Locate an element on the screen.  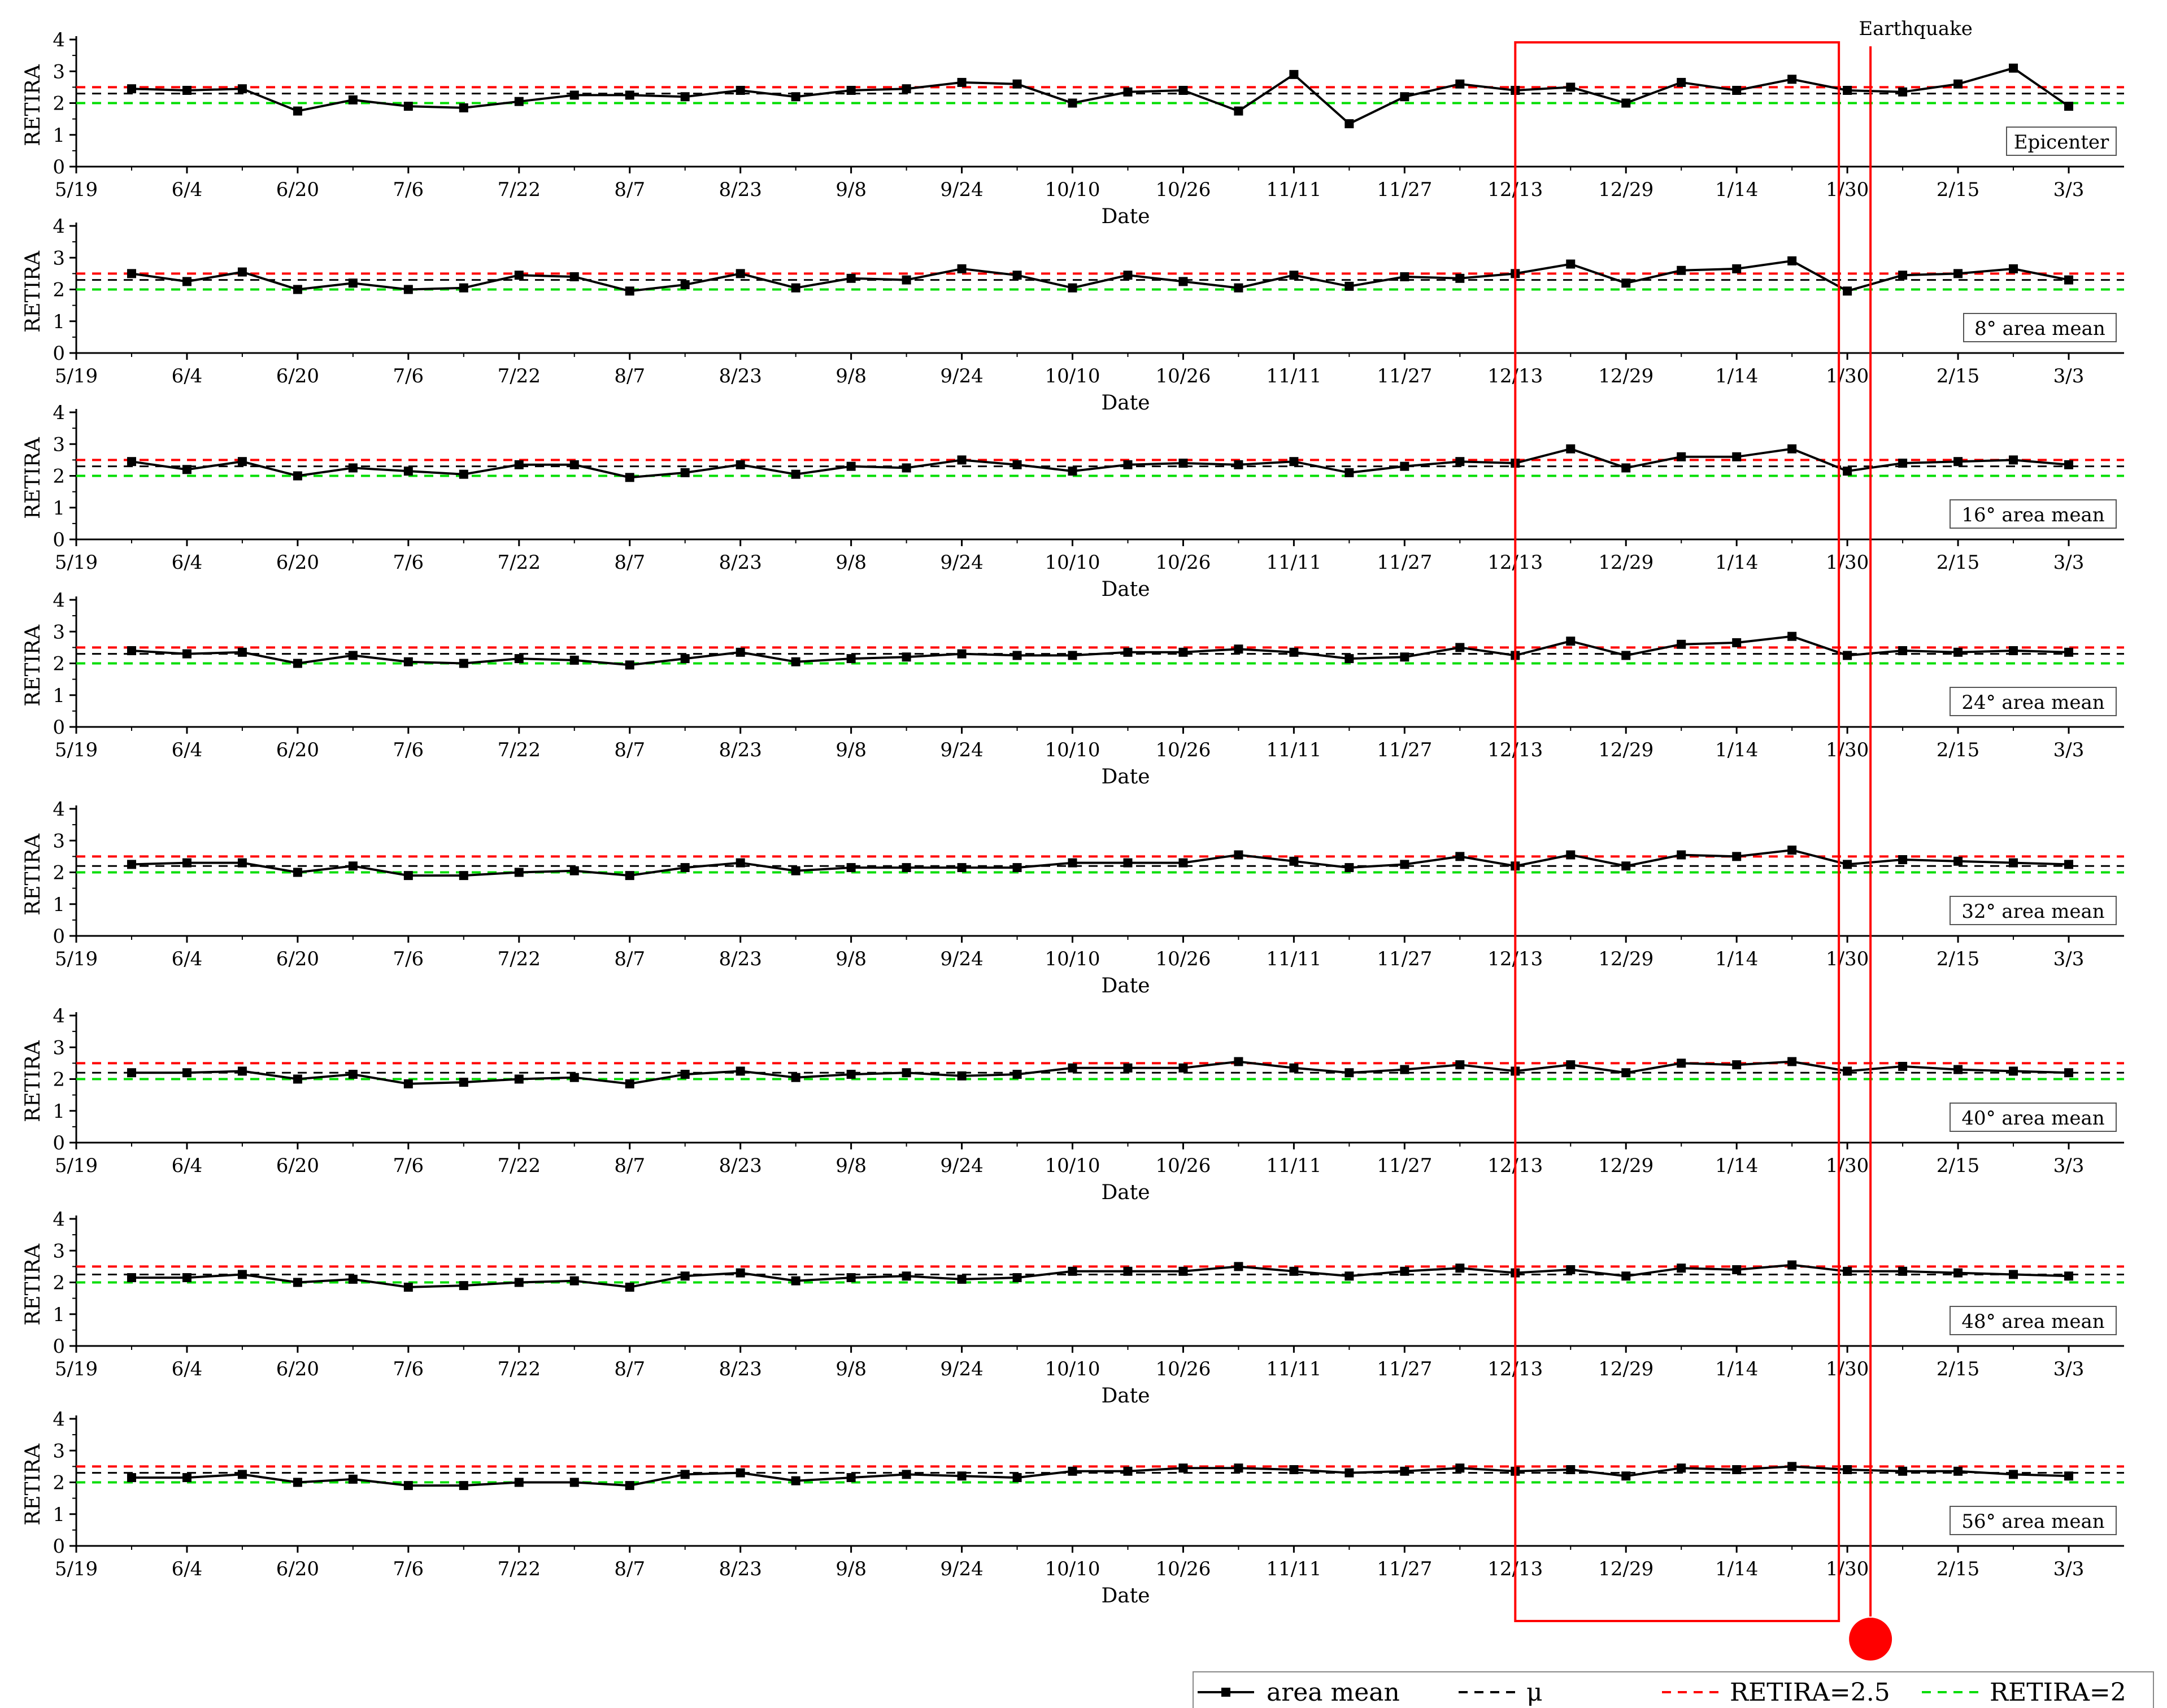
x-tick-label: 1/30 is located at coordinates (1847, 959).